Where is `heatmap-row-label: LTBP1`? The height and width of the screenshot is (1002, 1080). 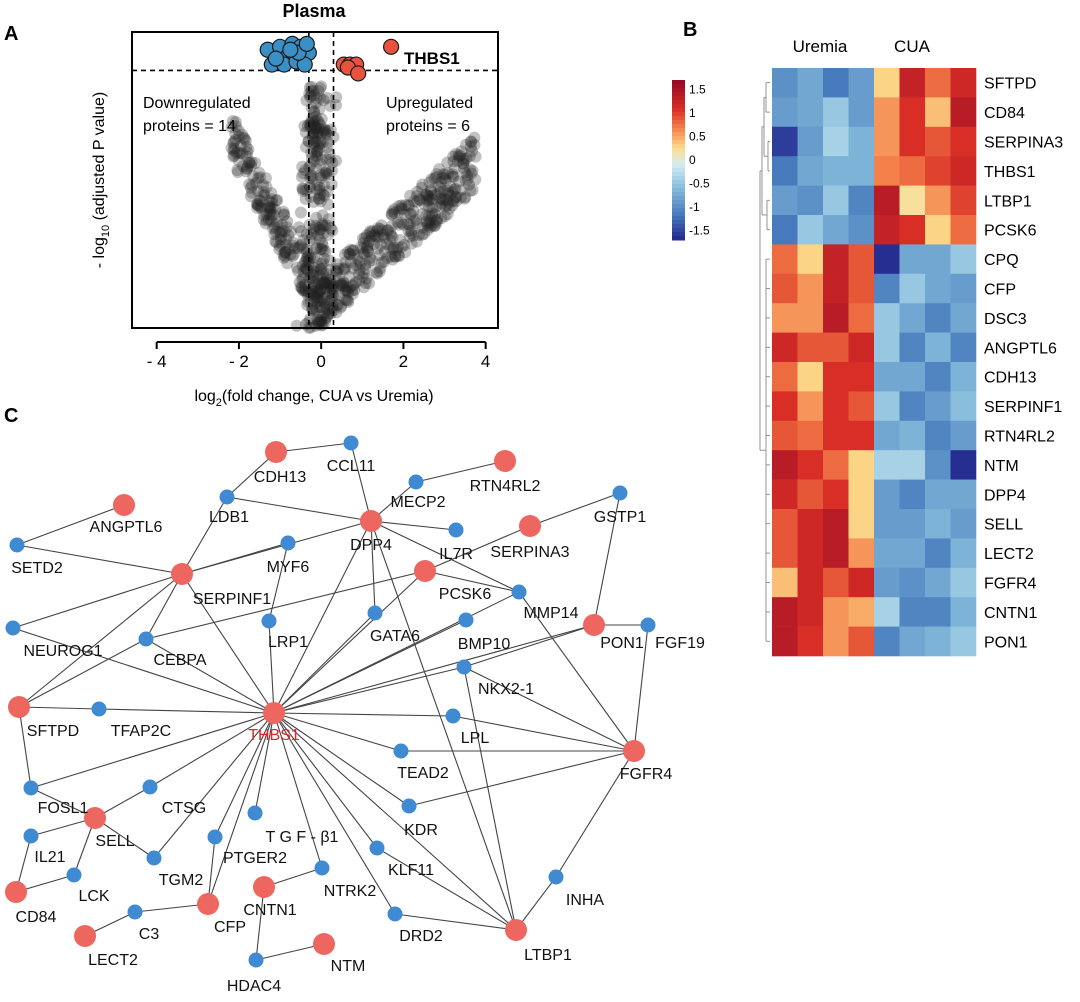
heatmap-row-label: LTBP1 is located at coordinates (1008, 201).